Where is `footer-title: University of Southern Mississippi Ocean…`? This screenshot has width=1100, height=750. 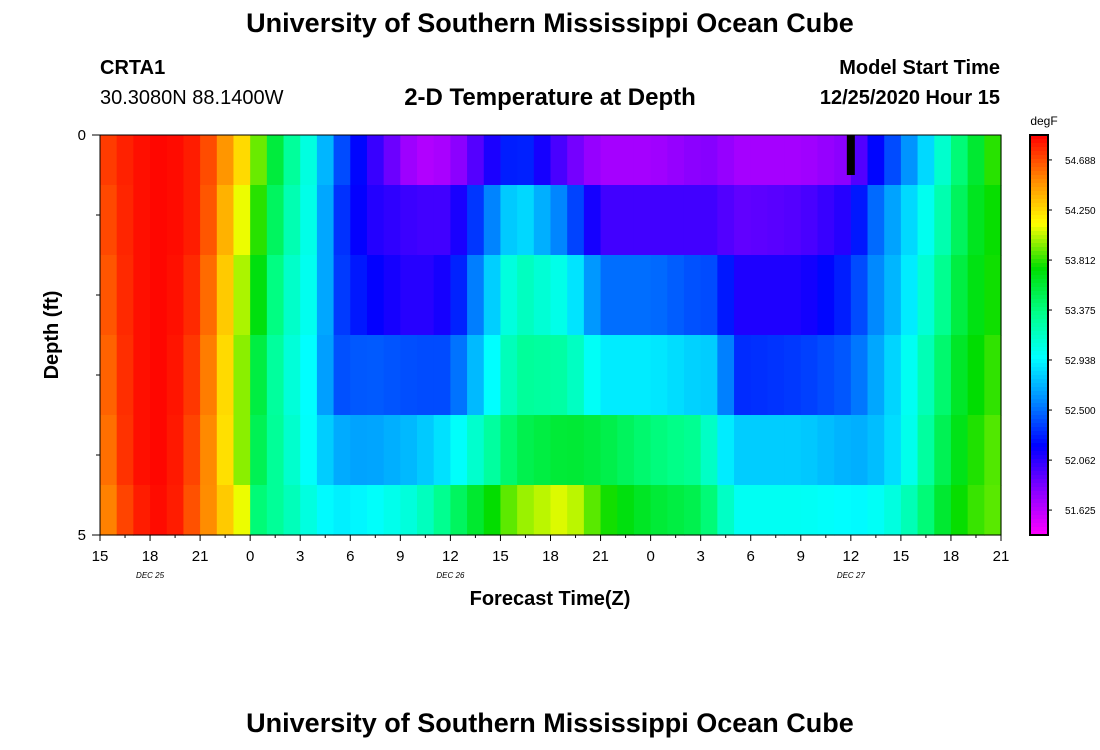
footer-title: University of Southern Mississippi Ocean… is located at coordinates (550, 723).